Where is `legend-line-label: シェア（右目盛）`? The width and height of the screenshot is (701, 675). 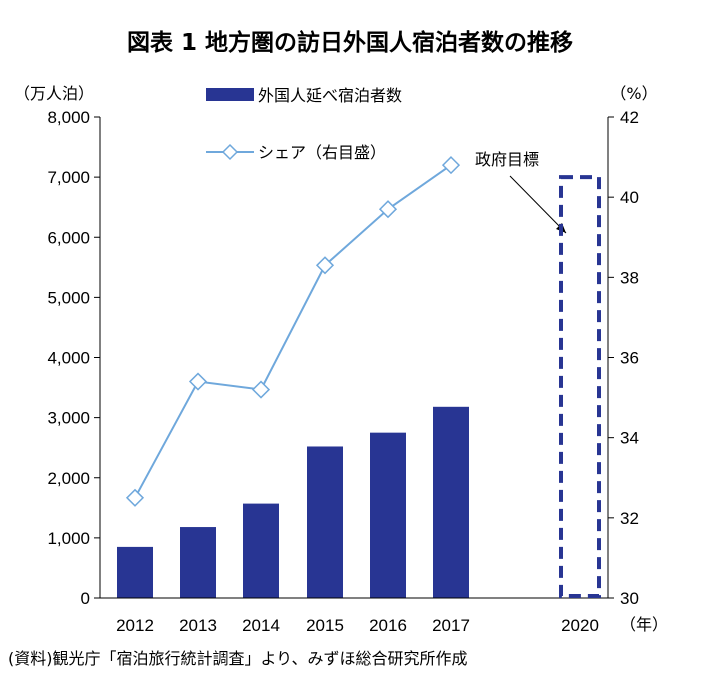 legend-line-label: シェア（右目盛） is located at coordinates (322, 152).